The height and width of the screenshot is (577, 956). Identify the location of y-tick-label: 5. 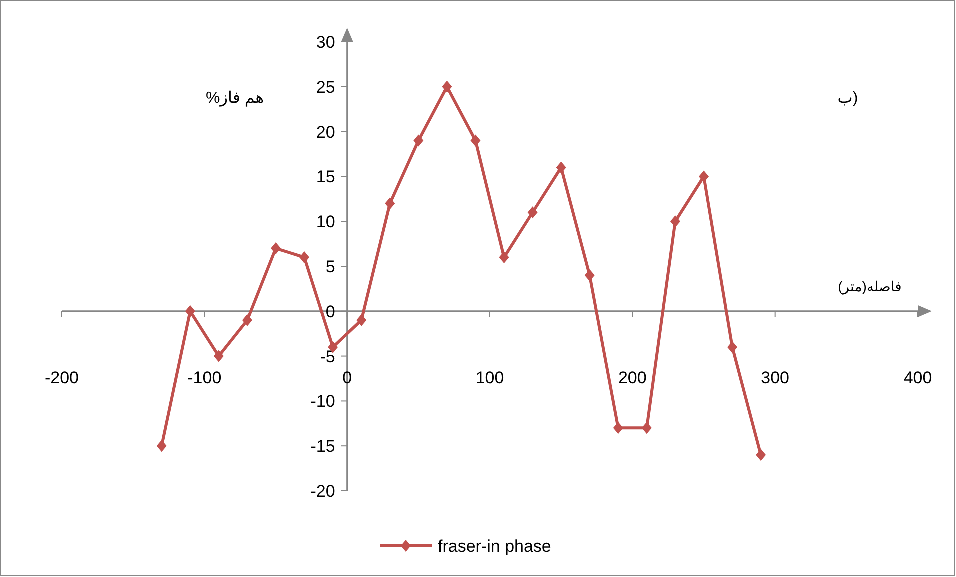
(331, 267).